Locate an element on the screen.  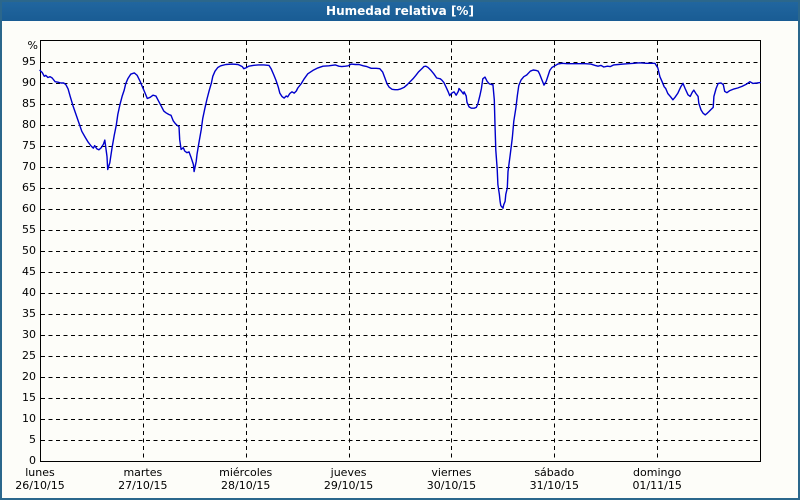
day-date: 30/10/15 is located at coordinates (451, 485).